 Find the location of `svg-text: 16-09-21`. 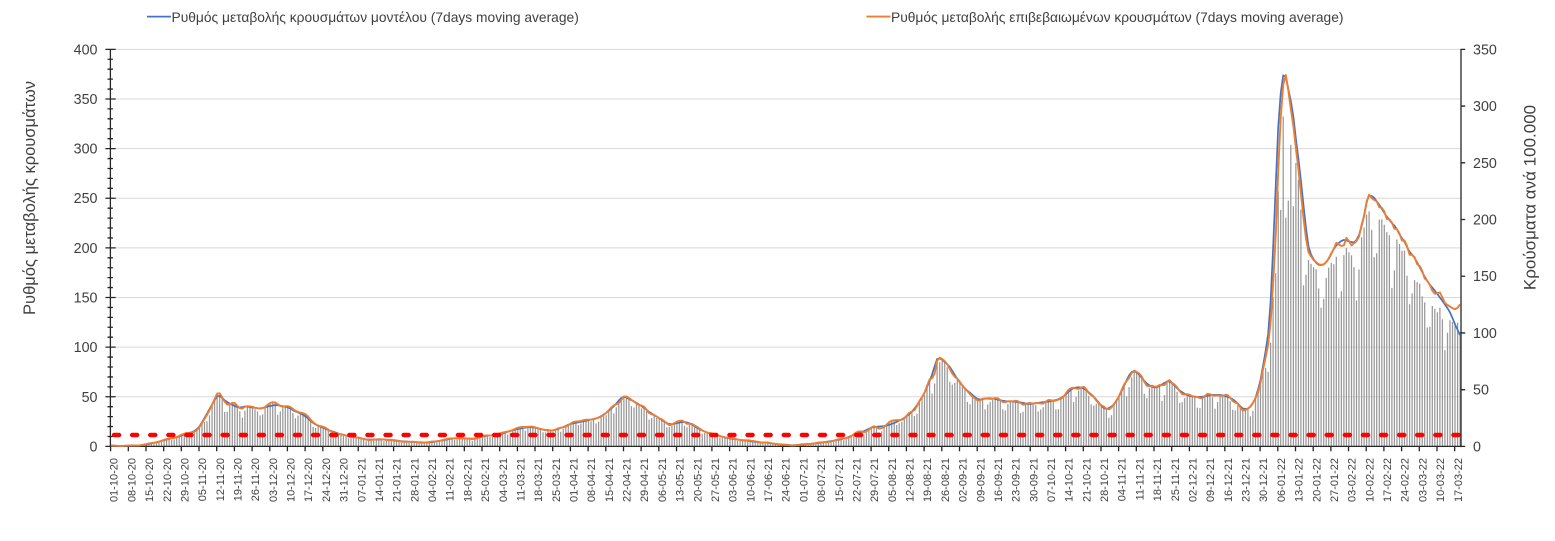

svg-text: 16-09-21 is located at coordinates (999, 480).